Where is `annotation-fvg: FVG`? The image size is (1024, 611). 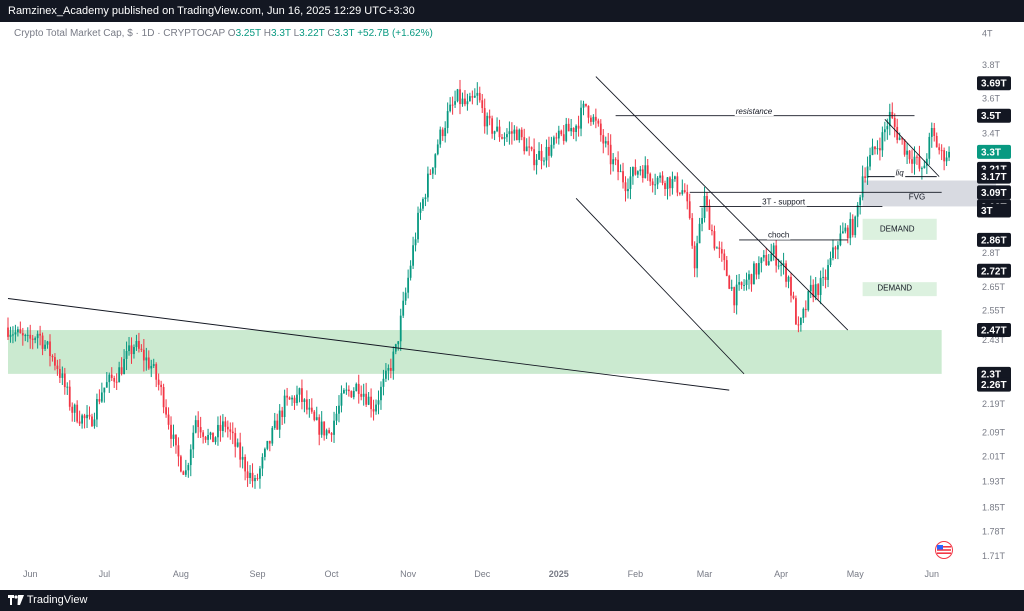
annotation-fvg: FVG is located at coordinates (917, 196).